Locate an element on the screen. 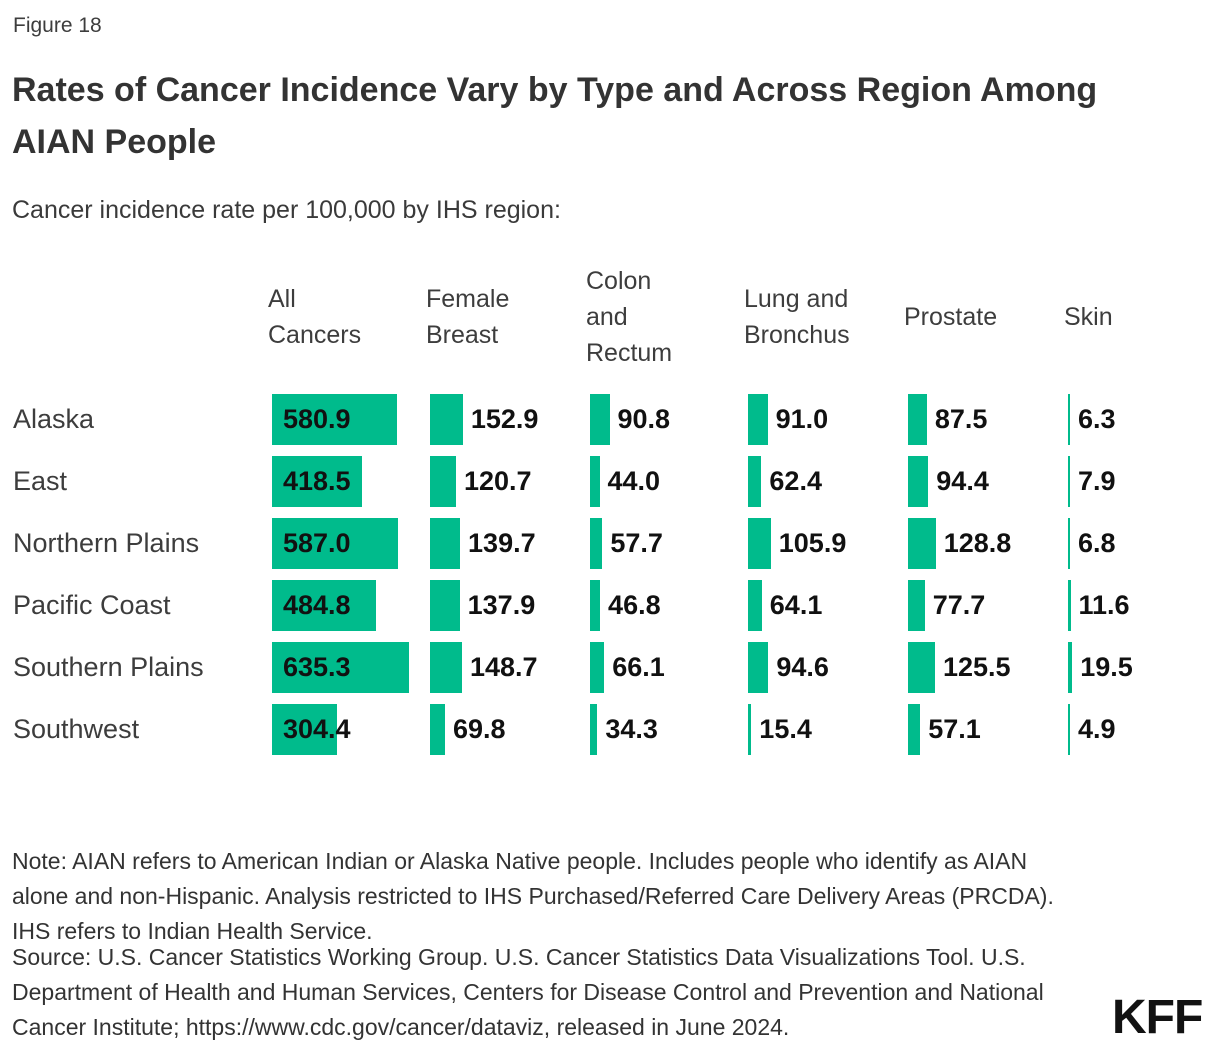 The height and width of the screenshot is (1050, 1220). bar-northern-plains-female-breast is located at coordinates (445, 543).